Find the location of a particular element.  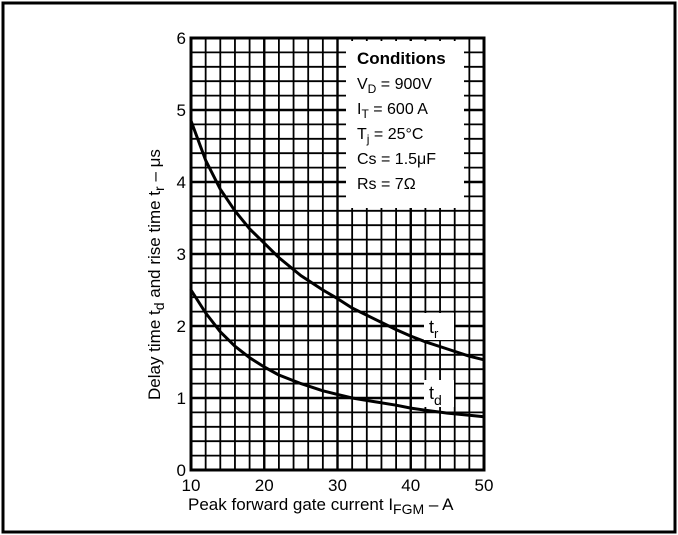

y-tick-labels: 0 1 2 3 4 5 6 is located at coordinates (181, 254).